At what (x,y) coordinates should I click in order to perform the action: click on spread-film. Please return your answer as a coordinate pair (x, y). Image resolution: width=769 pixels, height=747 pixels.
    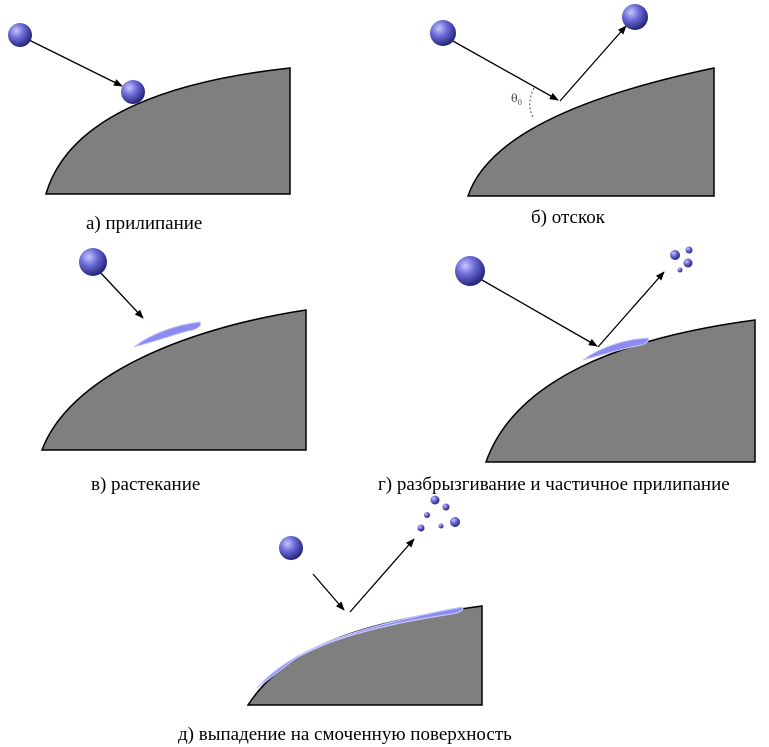
    Looking at the image, I should click on (167, 334).